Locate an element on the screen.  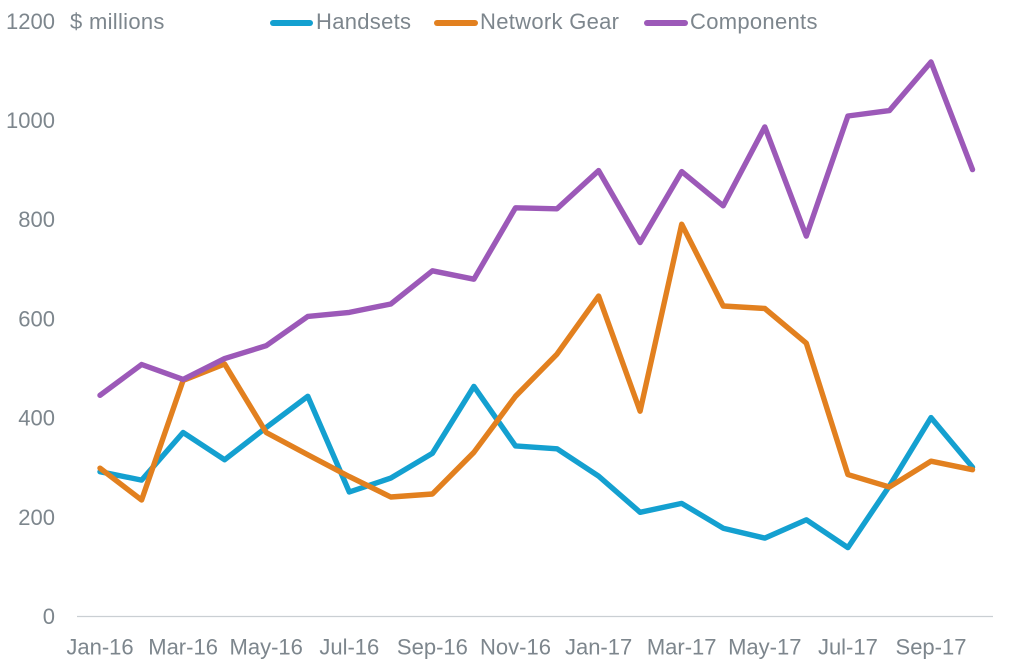
svg-text: Mar-17 is located at coordinates (682, 646).